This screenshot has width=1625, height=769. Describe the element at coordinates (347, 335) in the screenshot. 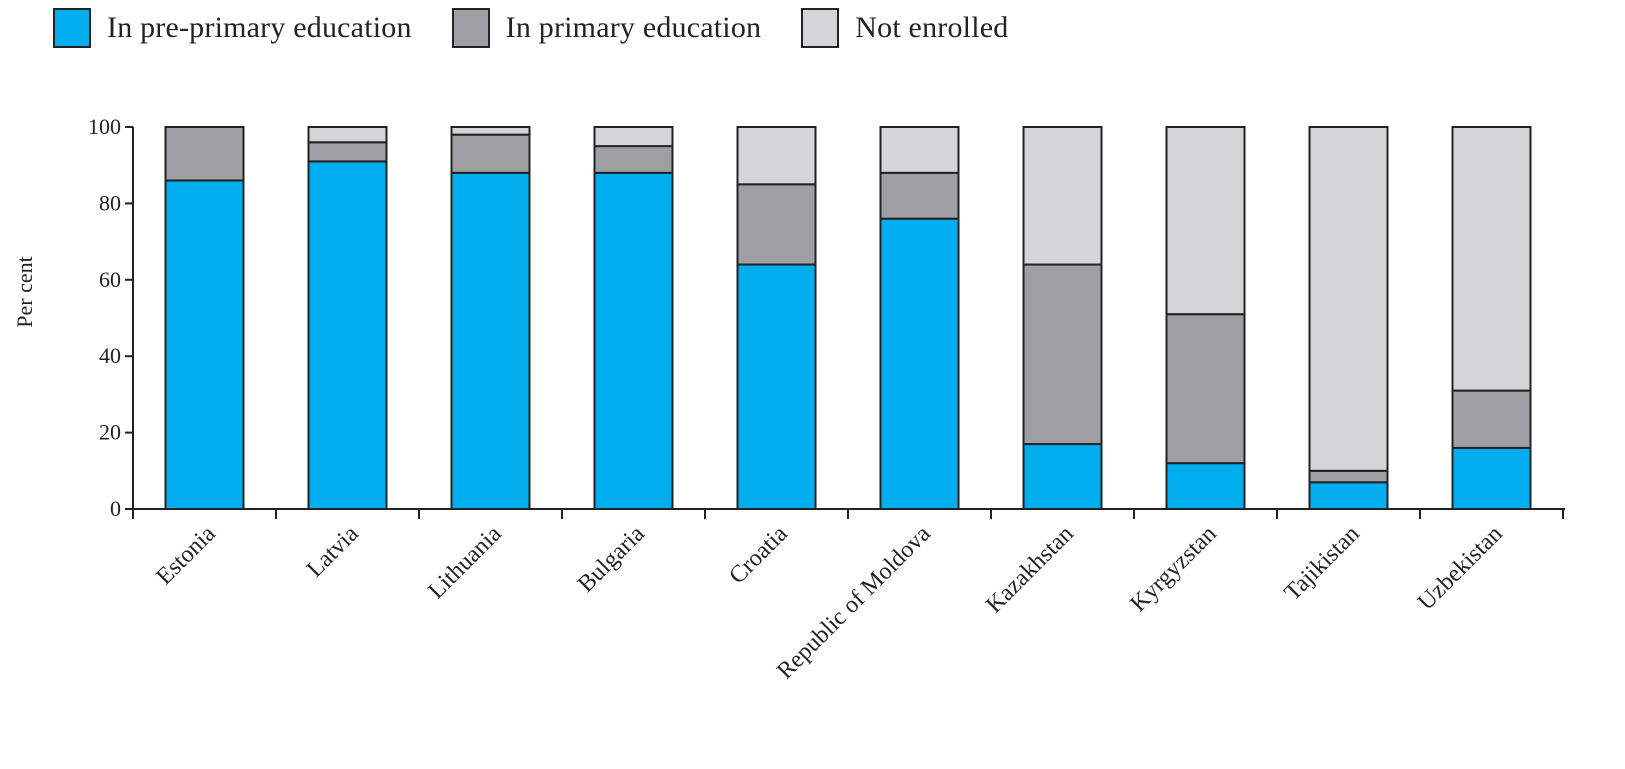

I see `bar-latvia-in-pre-primary-education` at that location.